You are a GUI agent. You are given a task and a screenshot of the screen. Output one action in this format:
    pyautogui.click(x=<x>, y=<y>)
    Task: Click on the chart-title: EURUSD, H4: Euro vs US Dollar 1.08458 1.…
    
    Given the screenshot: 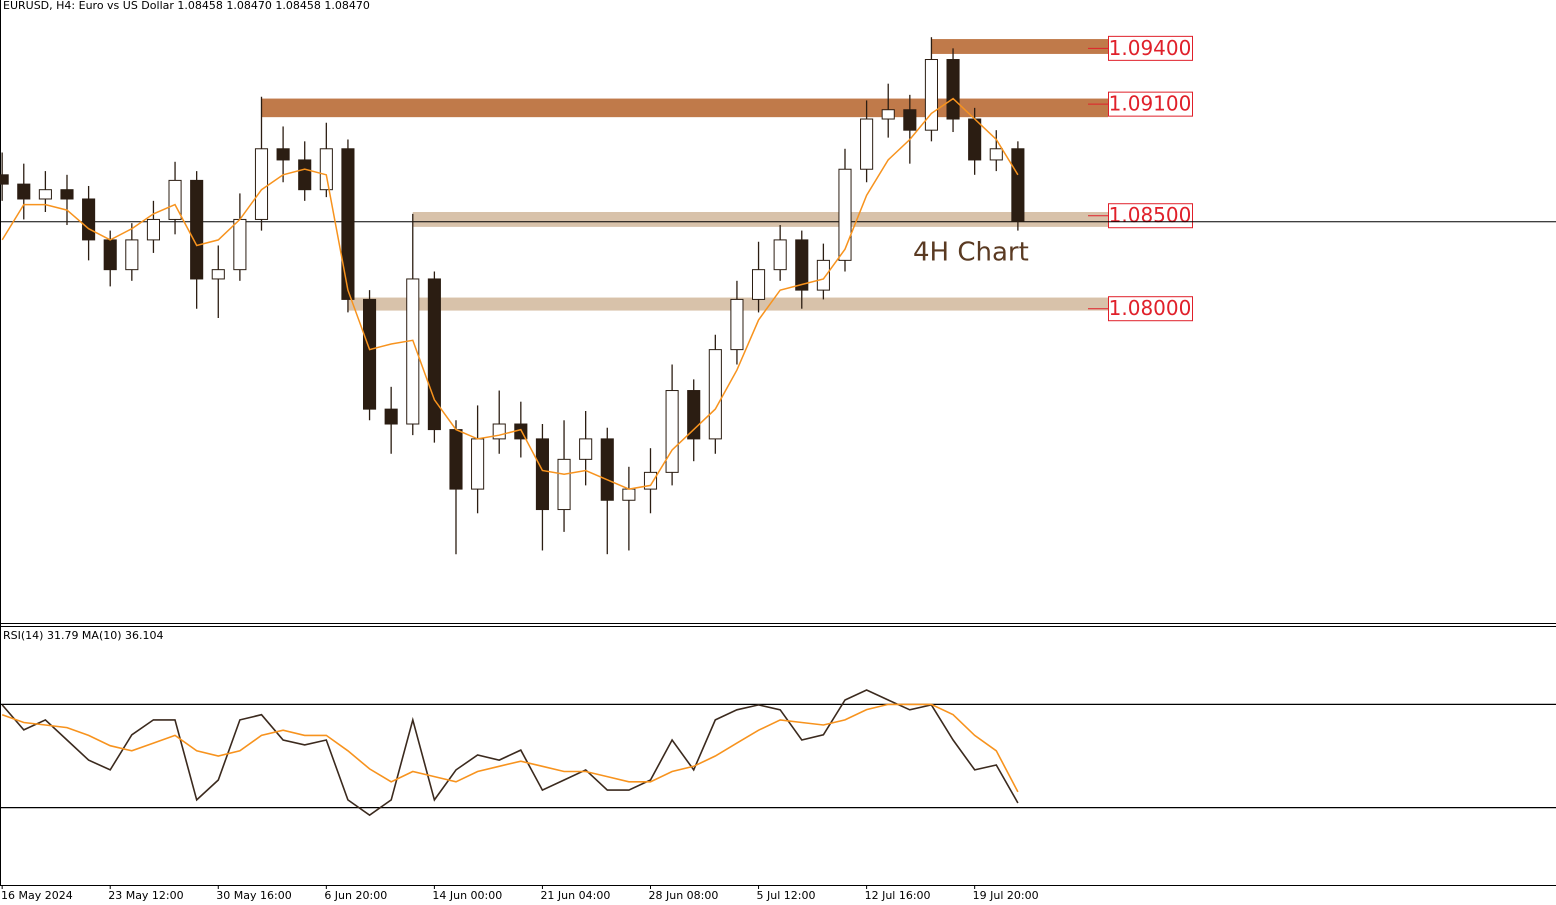 What is the action you would take?
    pyautogui.click(x=186, y=6)
    